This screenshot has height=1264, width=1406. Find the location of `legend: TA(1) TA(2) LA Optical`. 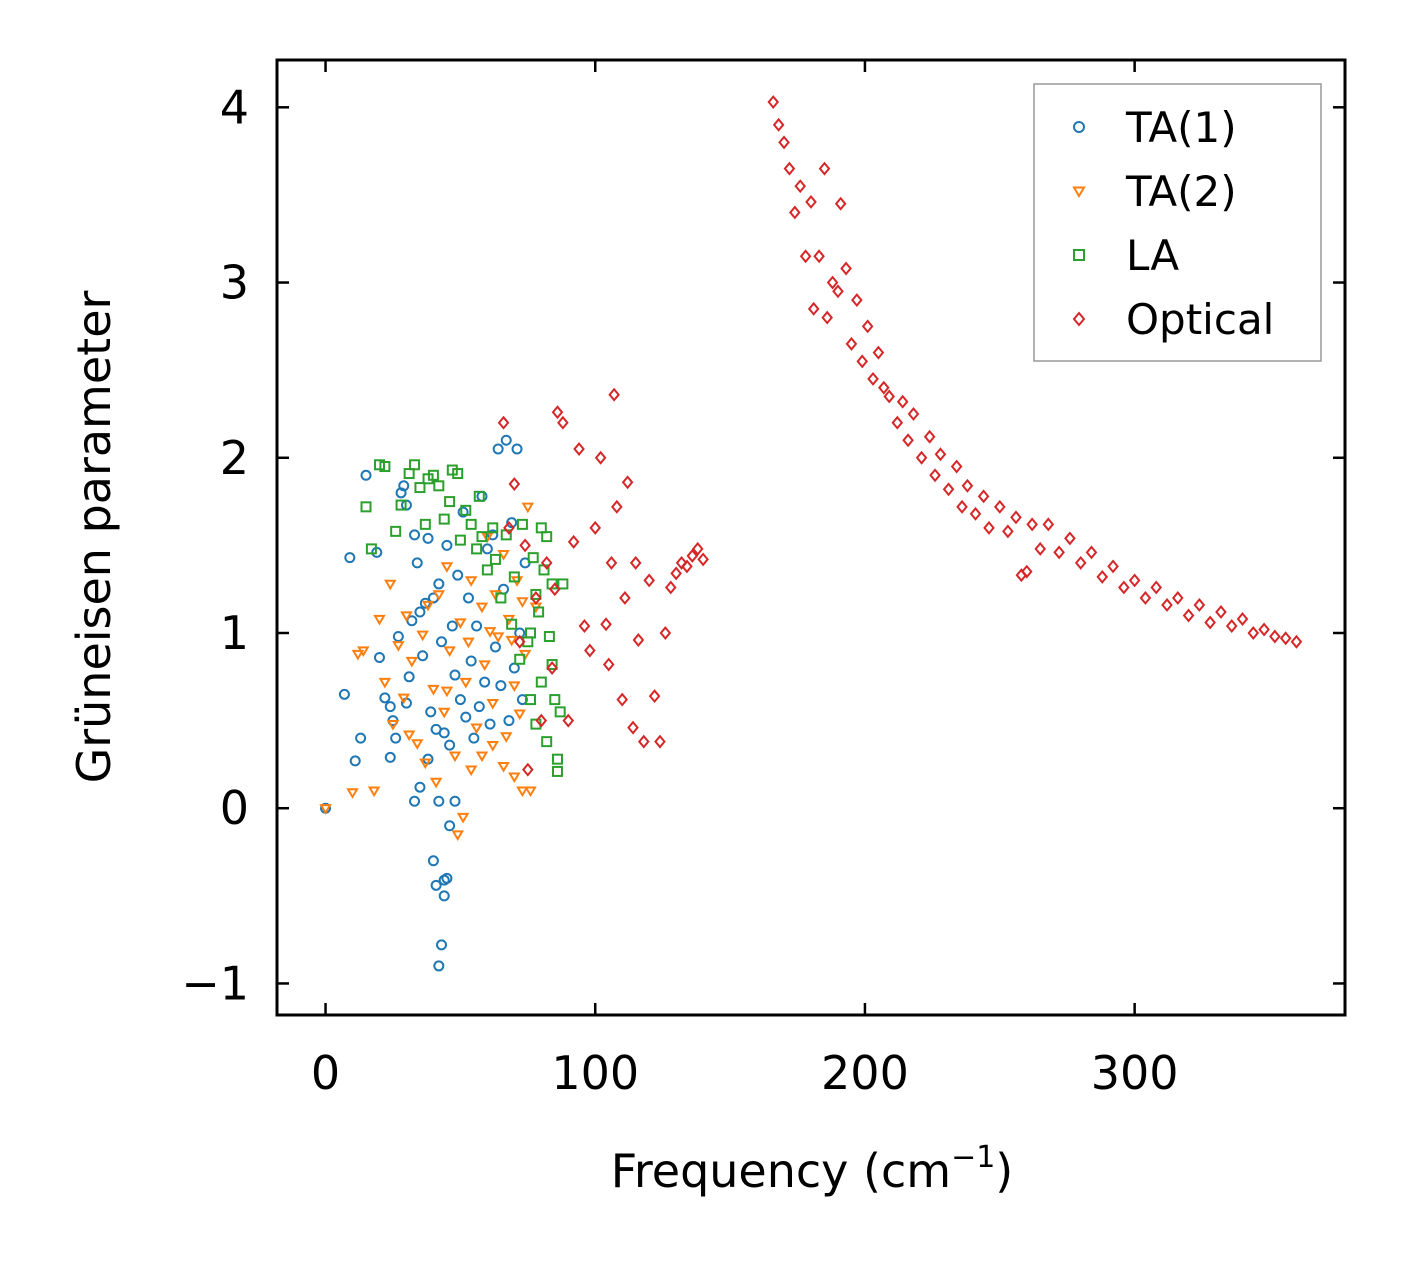

legend: TA(1) TA(2) LA Optical is located at coordinates (1177, 222).